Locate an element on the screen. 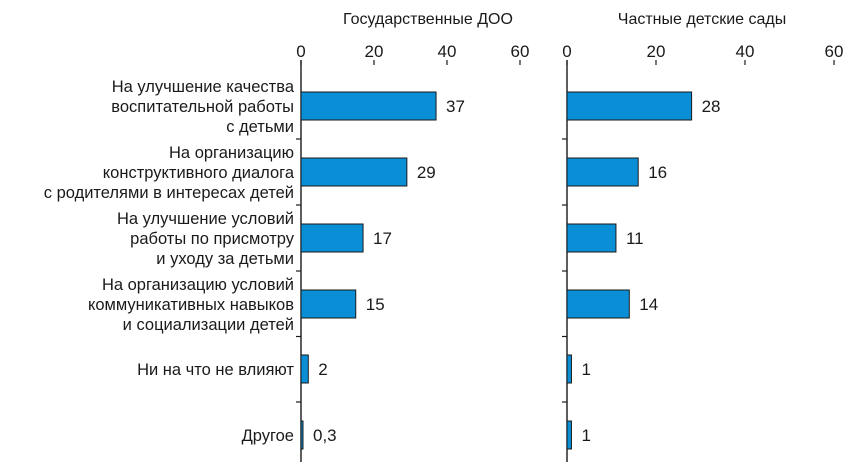  panel-1-x-tick-label: 20 is located at coordinates (374, 51).